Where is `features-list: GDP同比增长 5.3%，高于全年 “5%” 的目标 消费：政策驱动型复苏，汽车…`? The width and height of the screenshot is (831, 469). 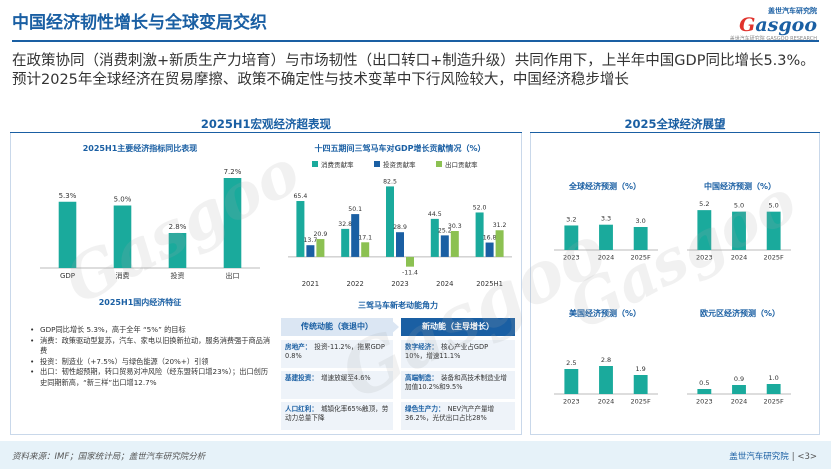
features-list: GDP同比增长 5.3%，高于全年 “5%” 的目标 消费：政策驱动型复苏，汽车… is located at coordinates (150, 357).